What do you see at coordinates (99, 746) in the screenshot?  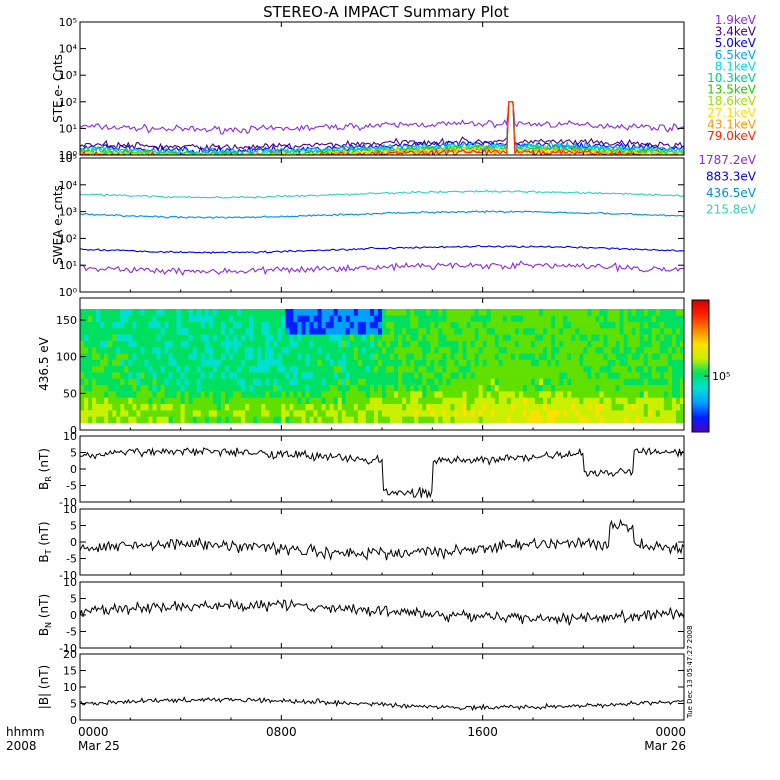 I see `x-tick-sublabel: Mar 25` at bounding box center [99, 746].